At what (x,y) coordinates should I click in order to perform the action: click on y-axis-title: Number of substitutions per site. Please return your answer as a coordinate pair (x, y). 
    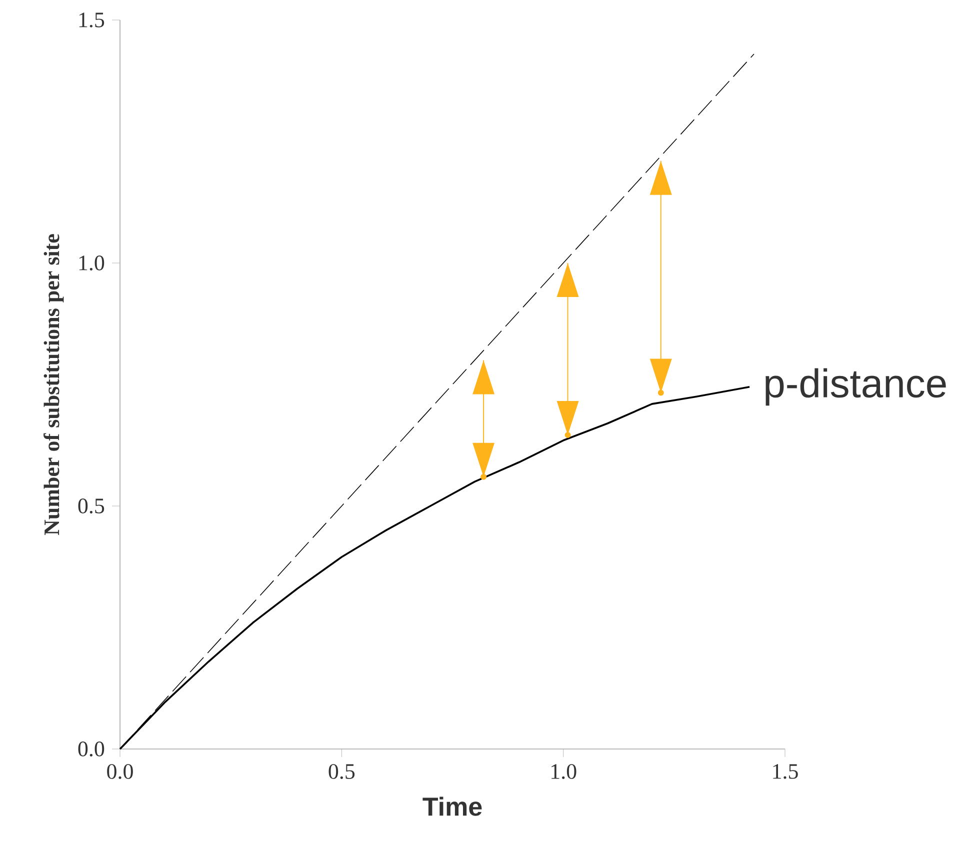
    Looking at the image, I should click on (54, 385).